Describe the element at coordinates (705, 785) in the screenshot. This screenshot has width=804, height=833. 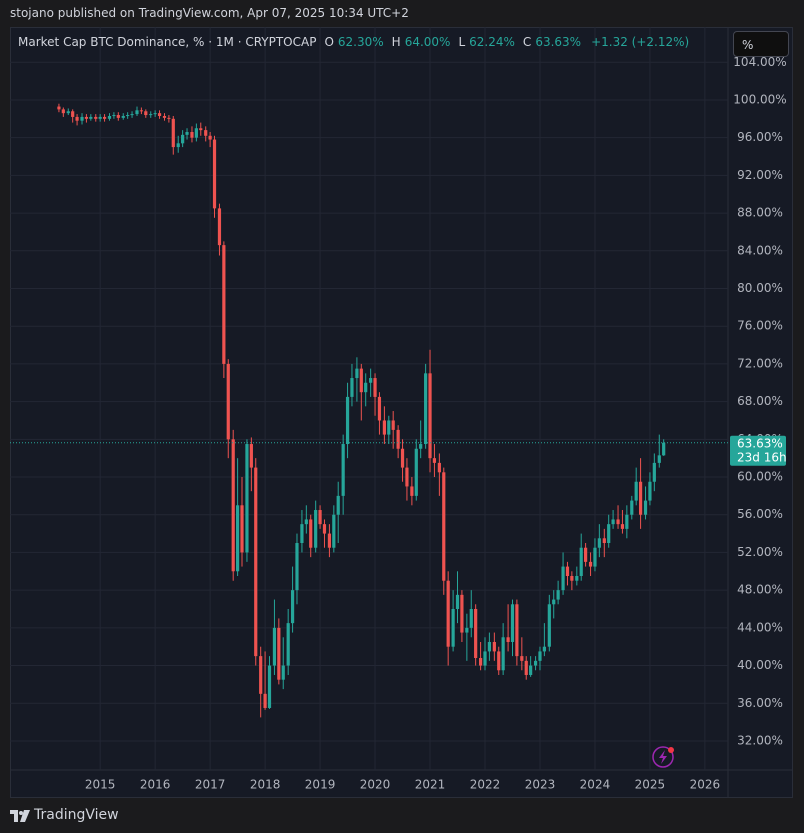
I see `x-tick-label: 2026` at that location.